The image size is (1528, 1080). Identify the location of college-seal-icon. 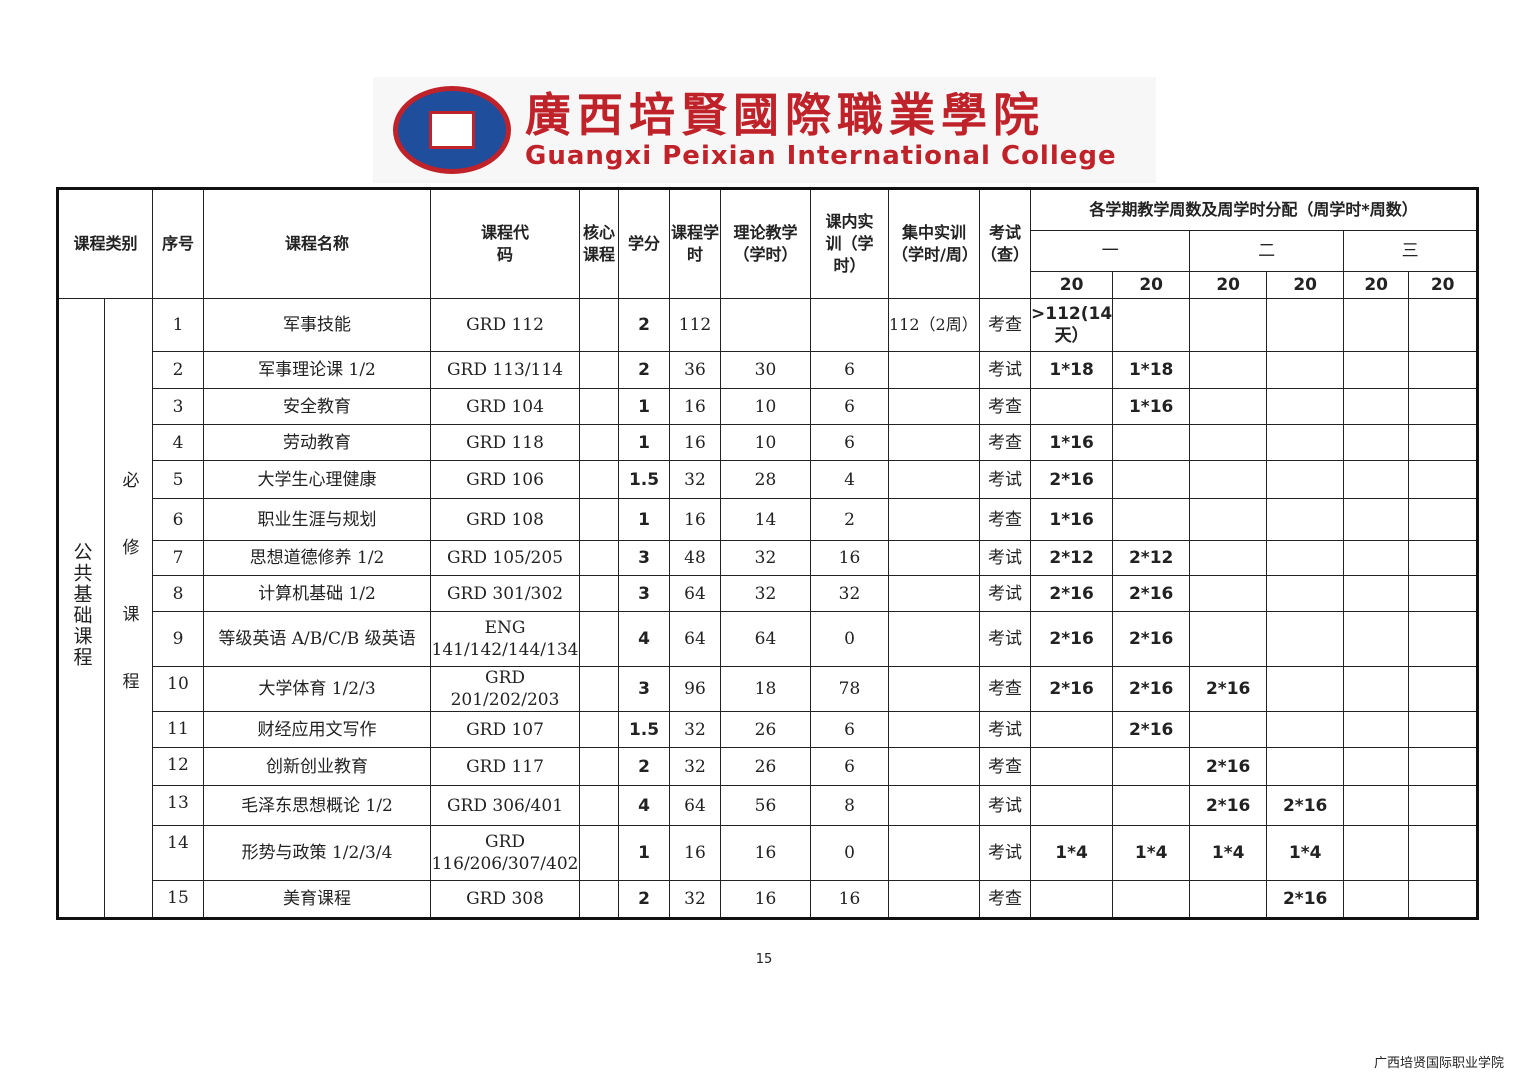
(452, 130).